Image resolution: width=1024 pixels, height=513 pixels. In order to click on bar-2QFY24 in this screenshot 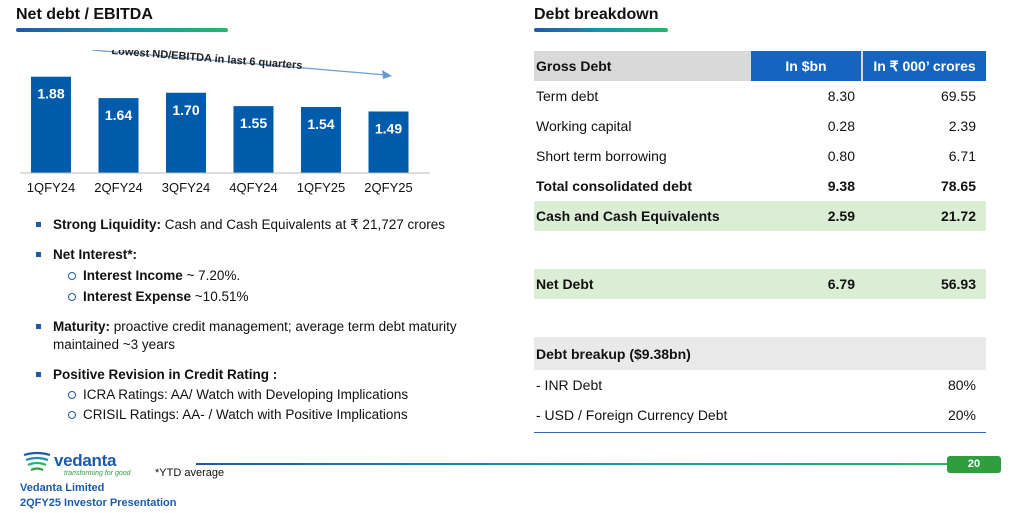, I will do `click(118, 135)`.